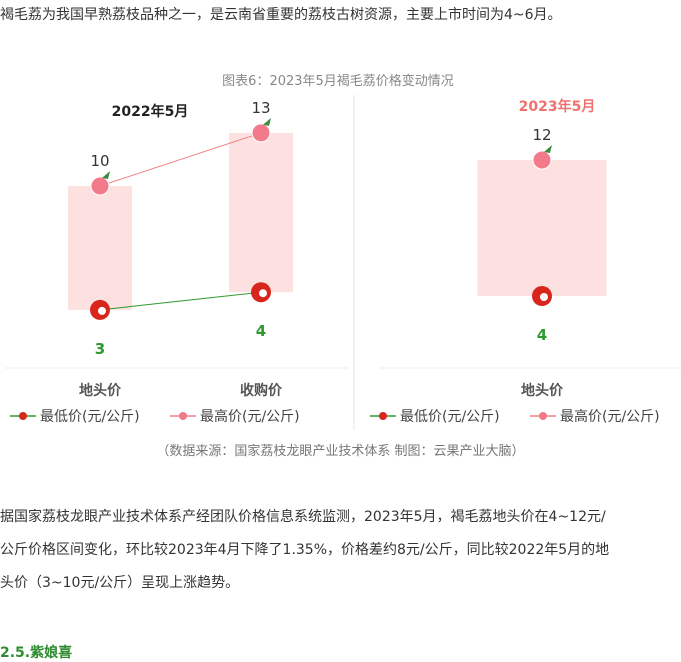  Describe the element at coordinates (180, 301) in the screenshot. I see `low-series-line` at that location.